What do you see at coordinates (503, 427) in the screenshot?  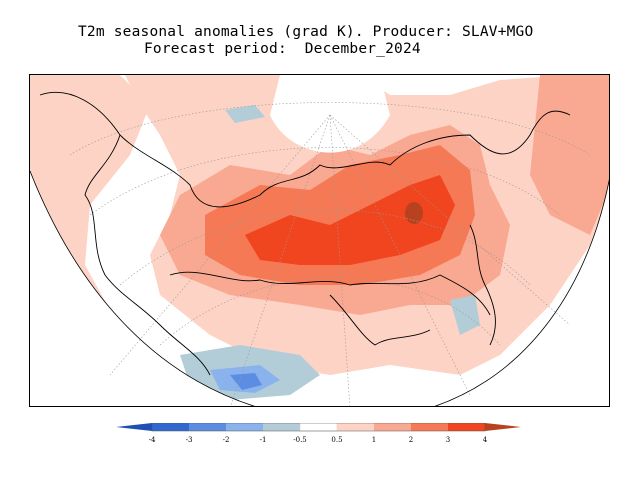 I see `colorbar-segment-gt-p4` at bounding box center [503, 427].